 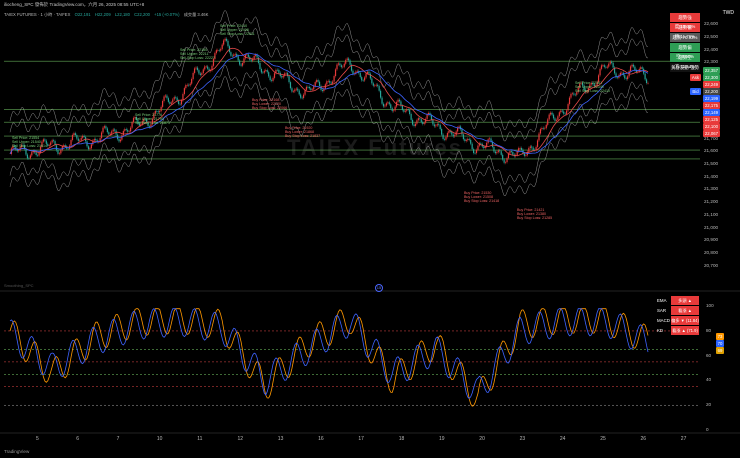 I want to click on annotation-line: Buy Lower: 21508, so click(x=478, y=197).